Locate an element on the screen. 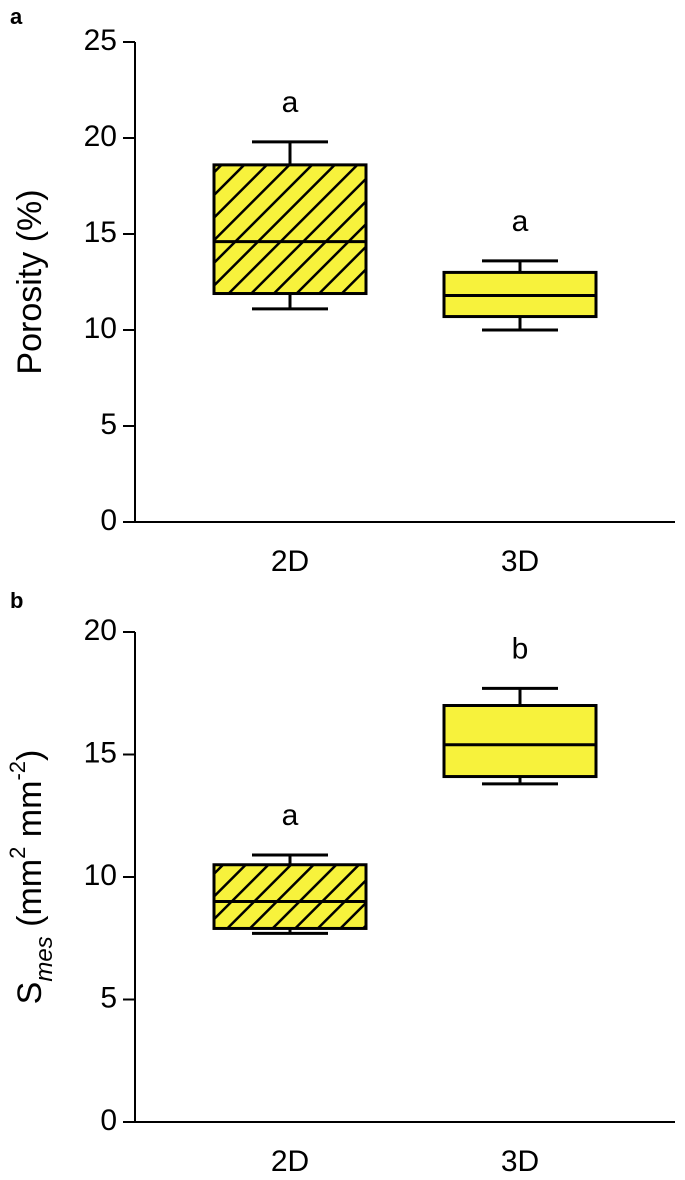  y-axis-label: Porosity (%) is located at coordinates (30, 281).